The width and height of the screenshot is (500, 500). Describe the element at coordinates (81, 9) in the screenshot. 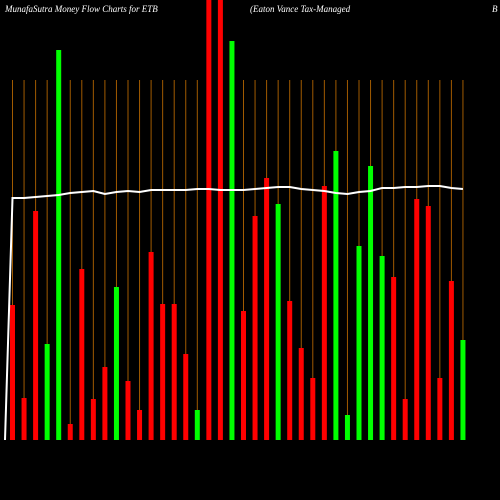

I see `chart-title: MunafaSutra Money Flow Charts for ETB` at that location.